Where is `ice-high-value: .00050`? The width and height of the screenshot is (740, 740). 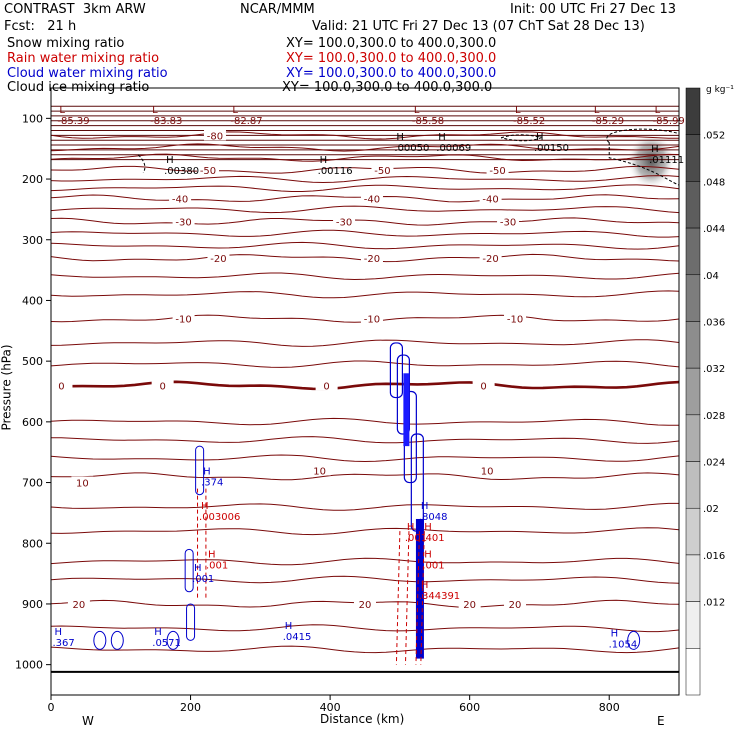
ice-high-value: .00050 is located at coordinates (411, 148).